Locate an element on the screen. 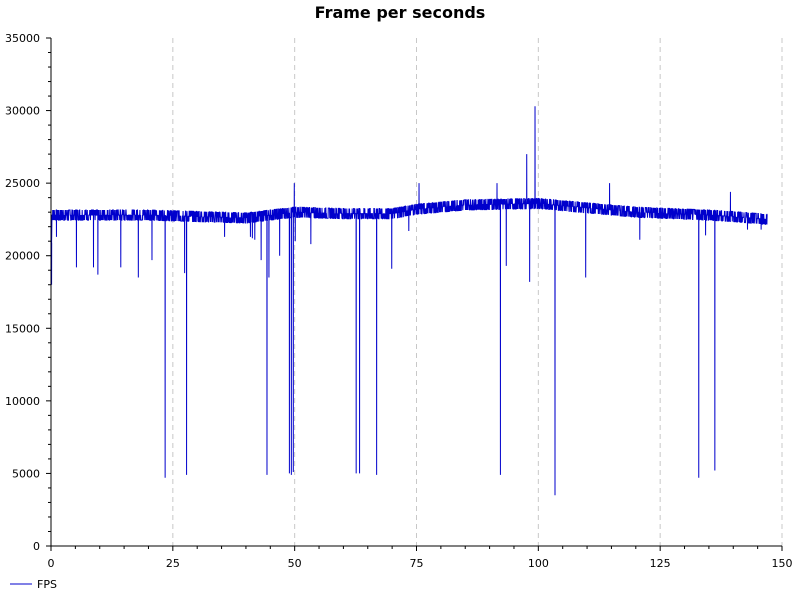 The height and width of the screenshot is (600, 800). x-tick-label-125: 125 is located at coordinates (660, 563).